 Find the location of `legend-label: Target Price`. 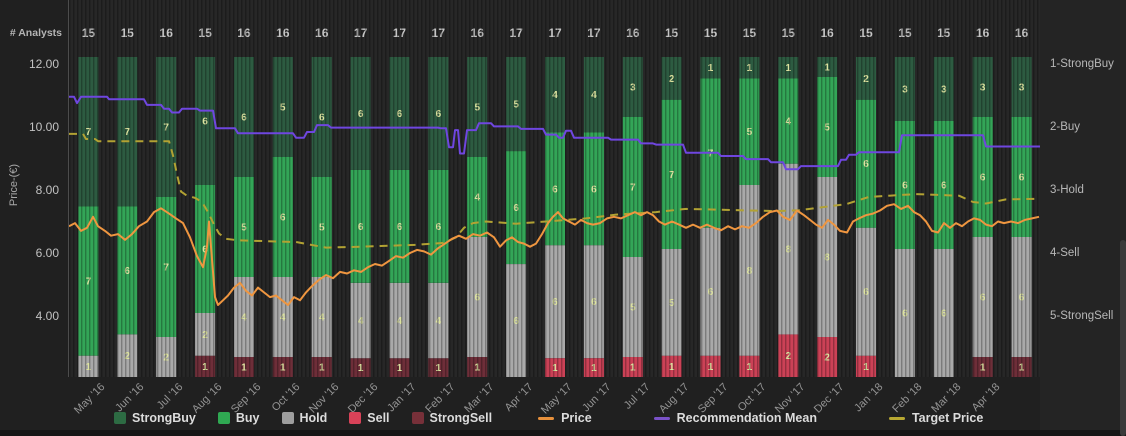

legend-label: Target Price is located at coordinates (947, 418).